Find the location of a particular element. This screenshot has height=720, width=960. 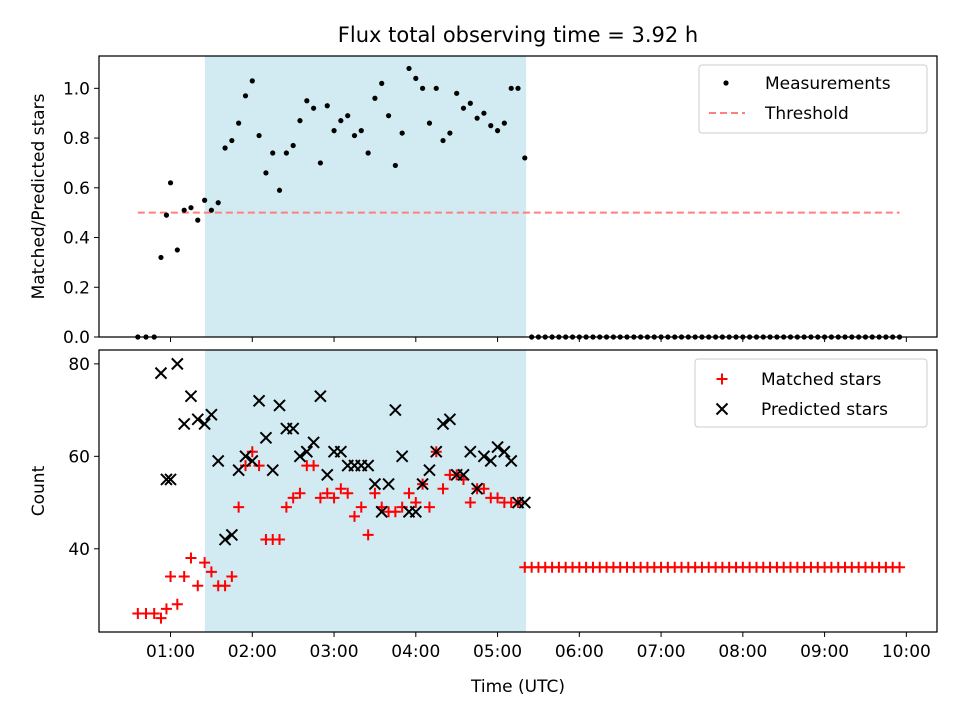

legend-predicted-marker is located at coordinates (722, 409).